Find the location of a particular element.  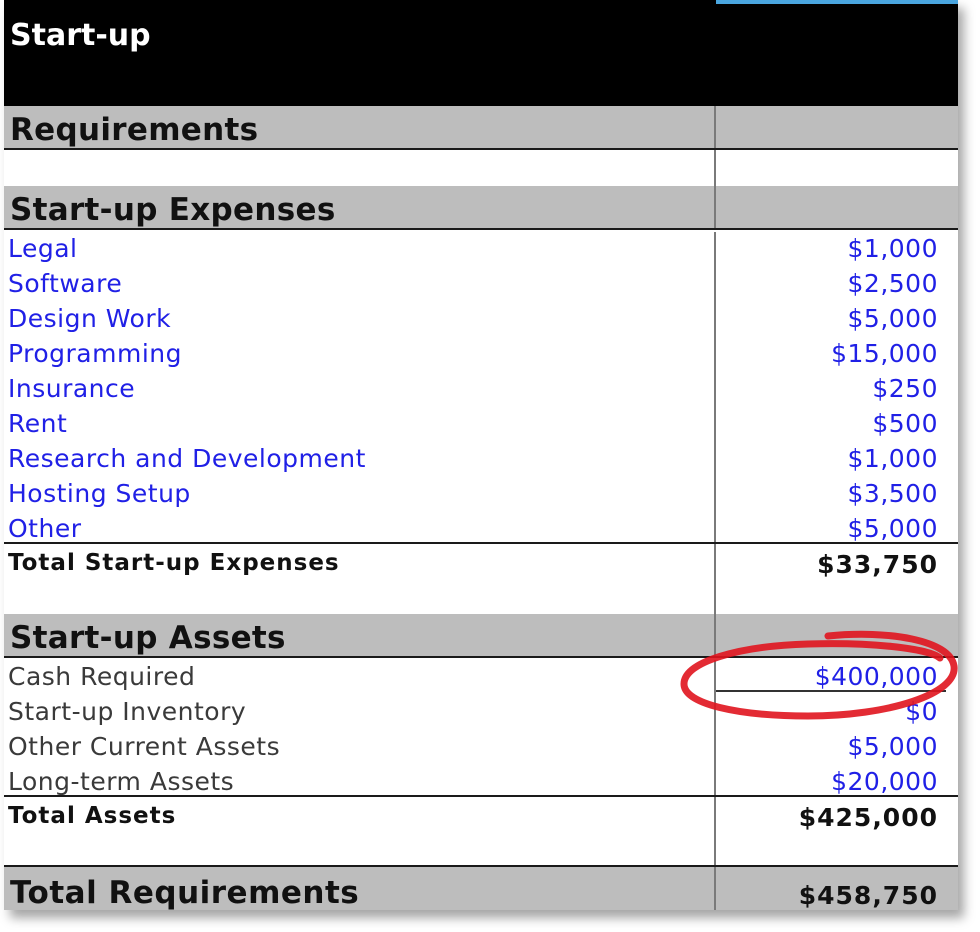

expense-row-research-development: Research and Development $1,000 is located at coordinates (481, 459).